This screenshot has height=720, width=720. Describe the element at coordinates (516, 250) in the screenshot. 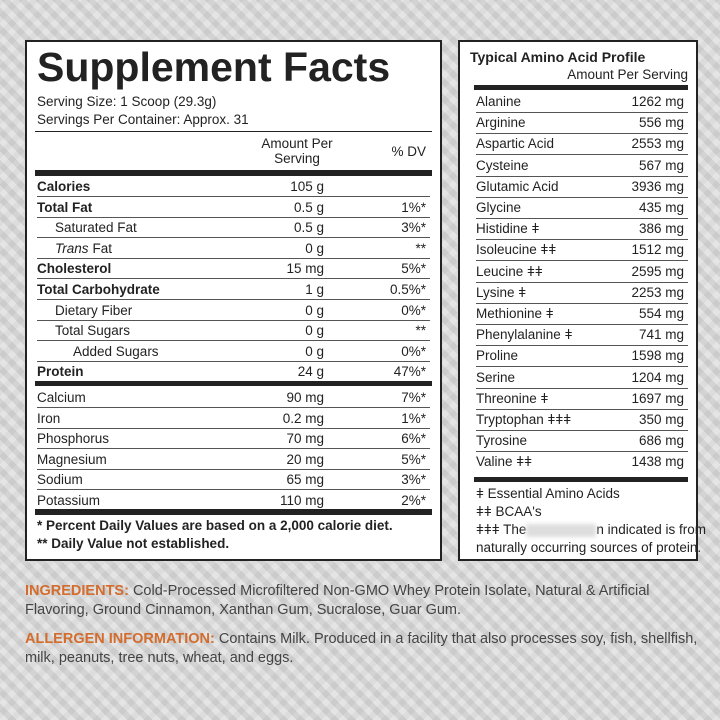

I see `amino-name: Isoleucine ǂǂ` at that location.